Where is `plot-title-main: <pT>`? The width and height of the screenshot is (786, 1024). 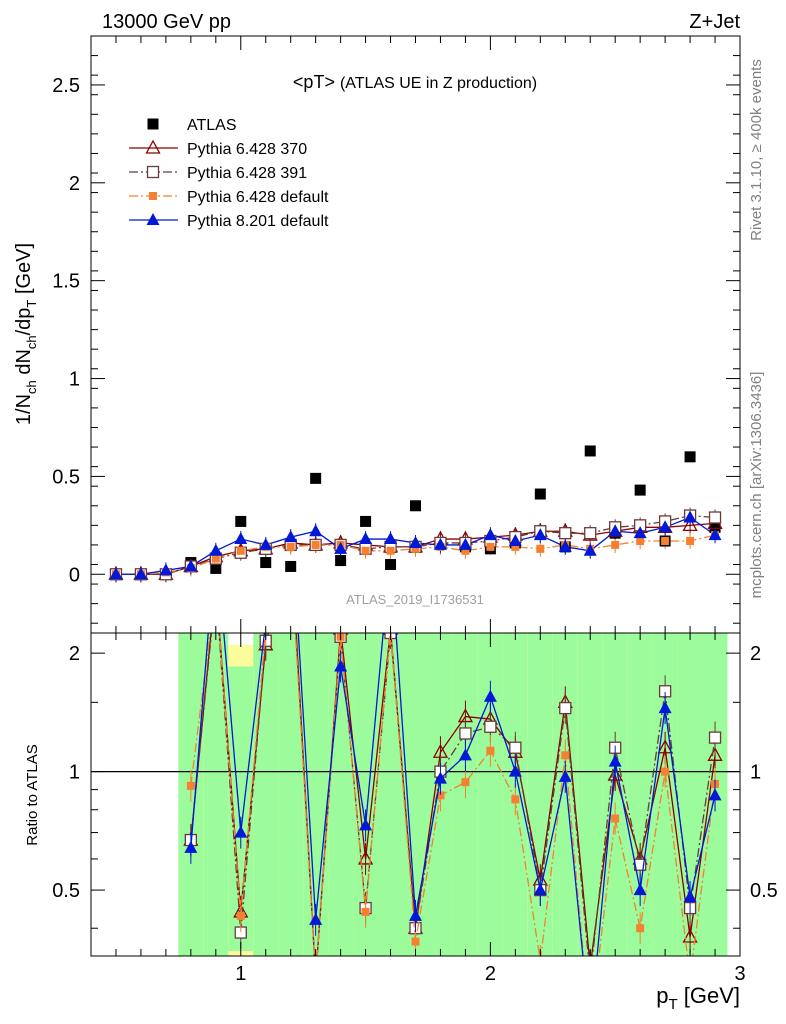
plot-title-main: <pT> is located at coordinates (314, 82).